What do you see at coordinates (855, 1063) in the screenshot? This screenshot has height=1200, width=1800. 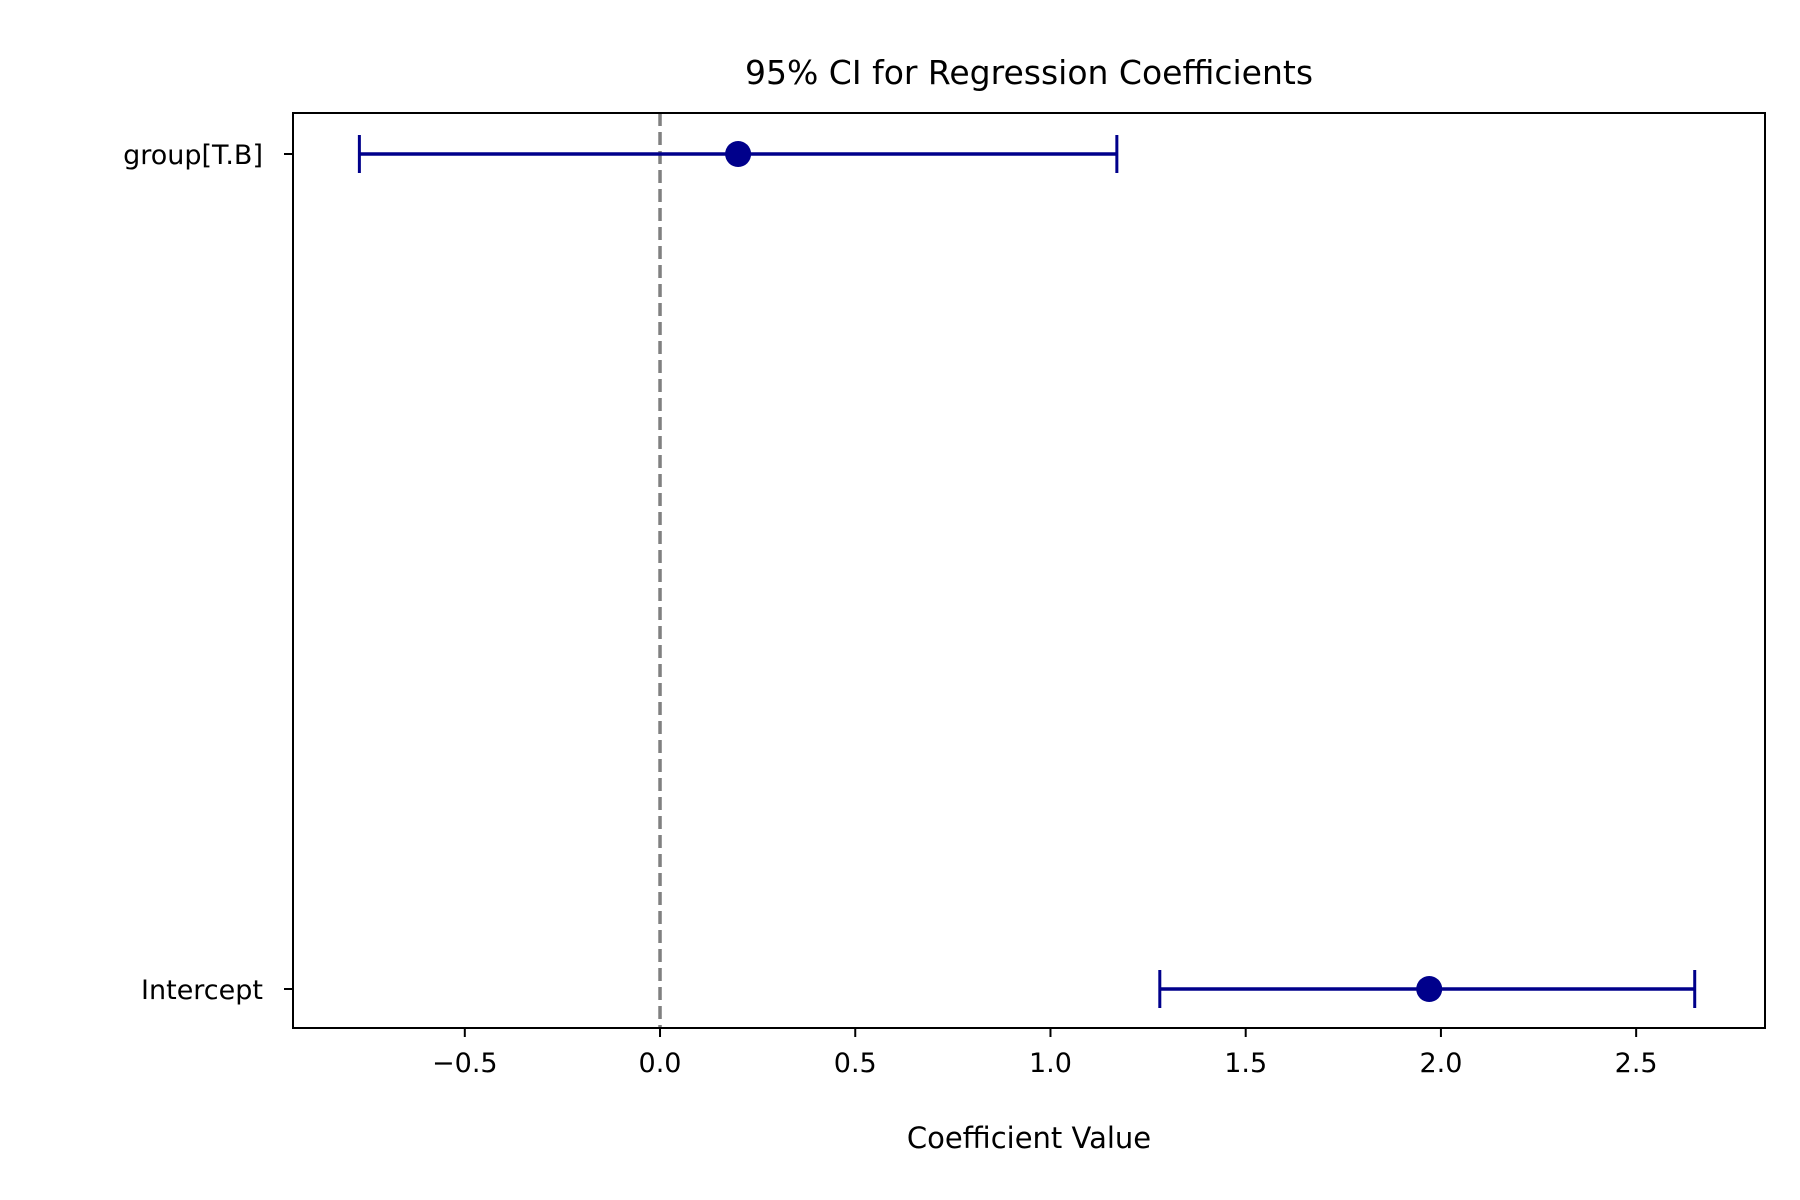 I see `x-tick-label-0-5: 0.5` at bounding box center [855, 1063].